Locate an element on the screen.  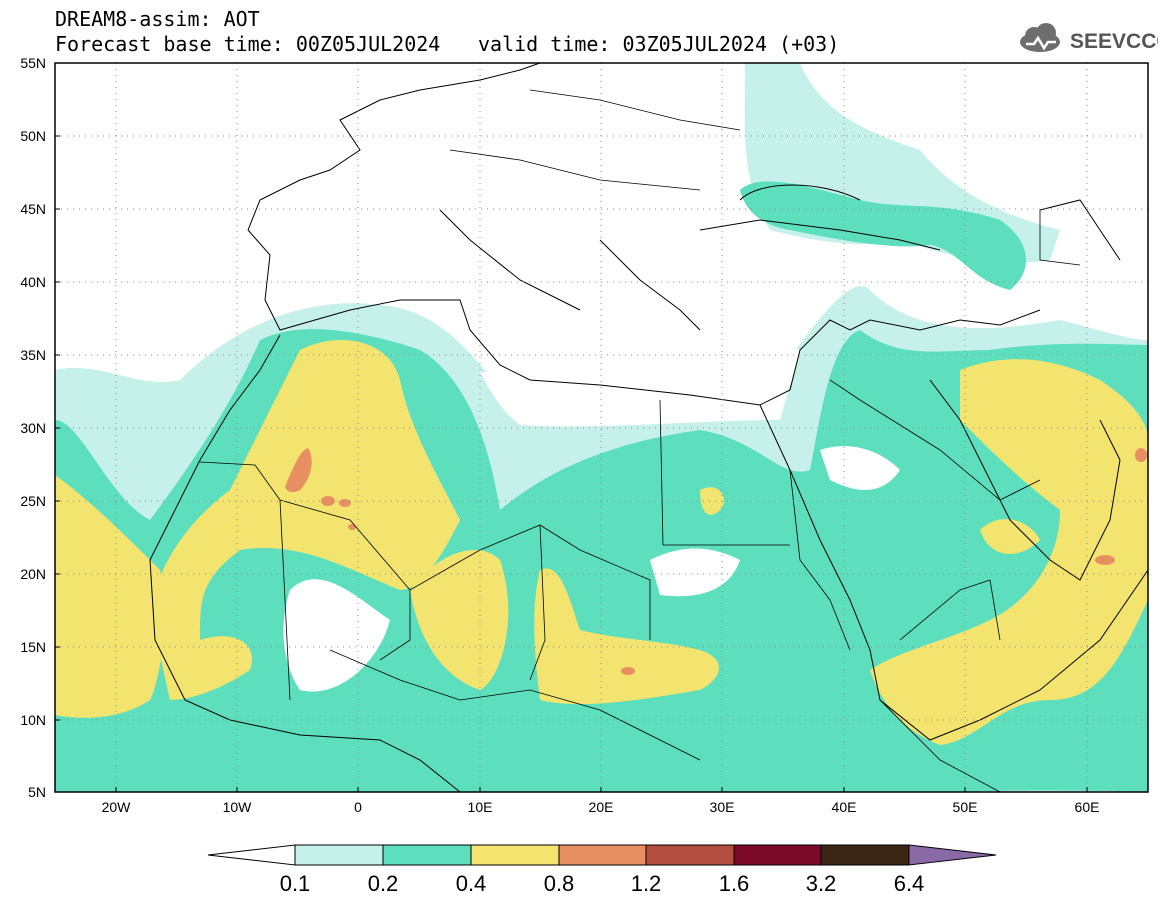
lon-label: 20E is located at coordinates (601, 807).